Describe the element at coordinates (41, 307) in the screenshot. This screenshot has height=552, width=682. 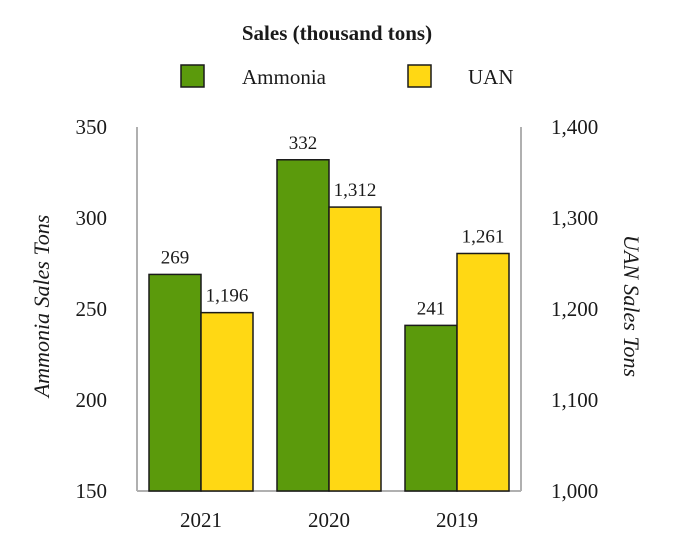
I see `left-axis-title: Ammonia Sales Tons` at that location.